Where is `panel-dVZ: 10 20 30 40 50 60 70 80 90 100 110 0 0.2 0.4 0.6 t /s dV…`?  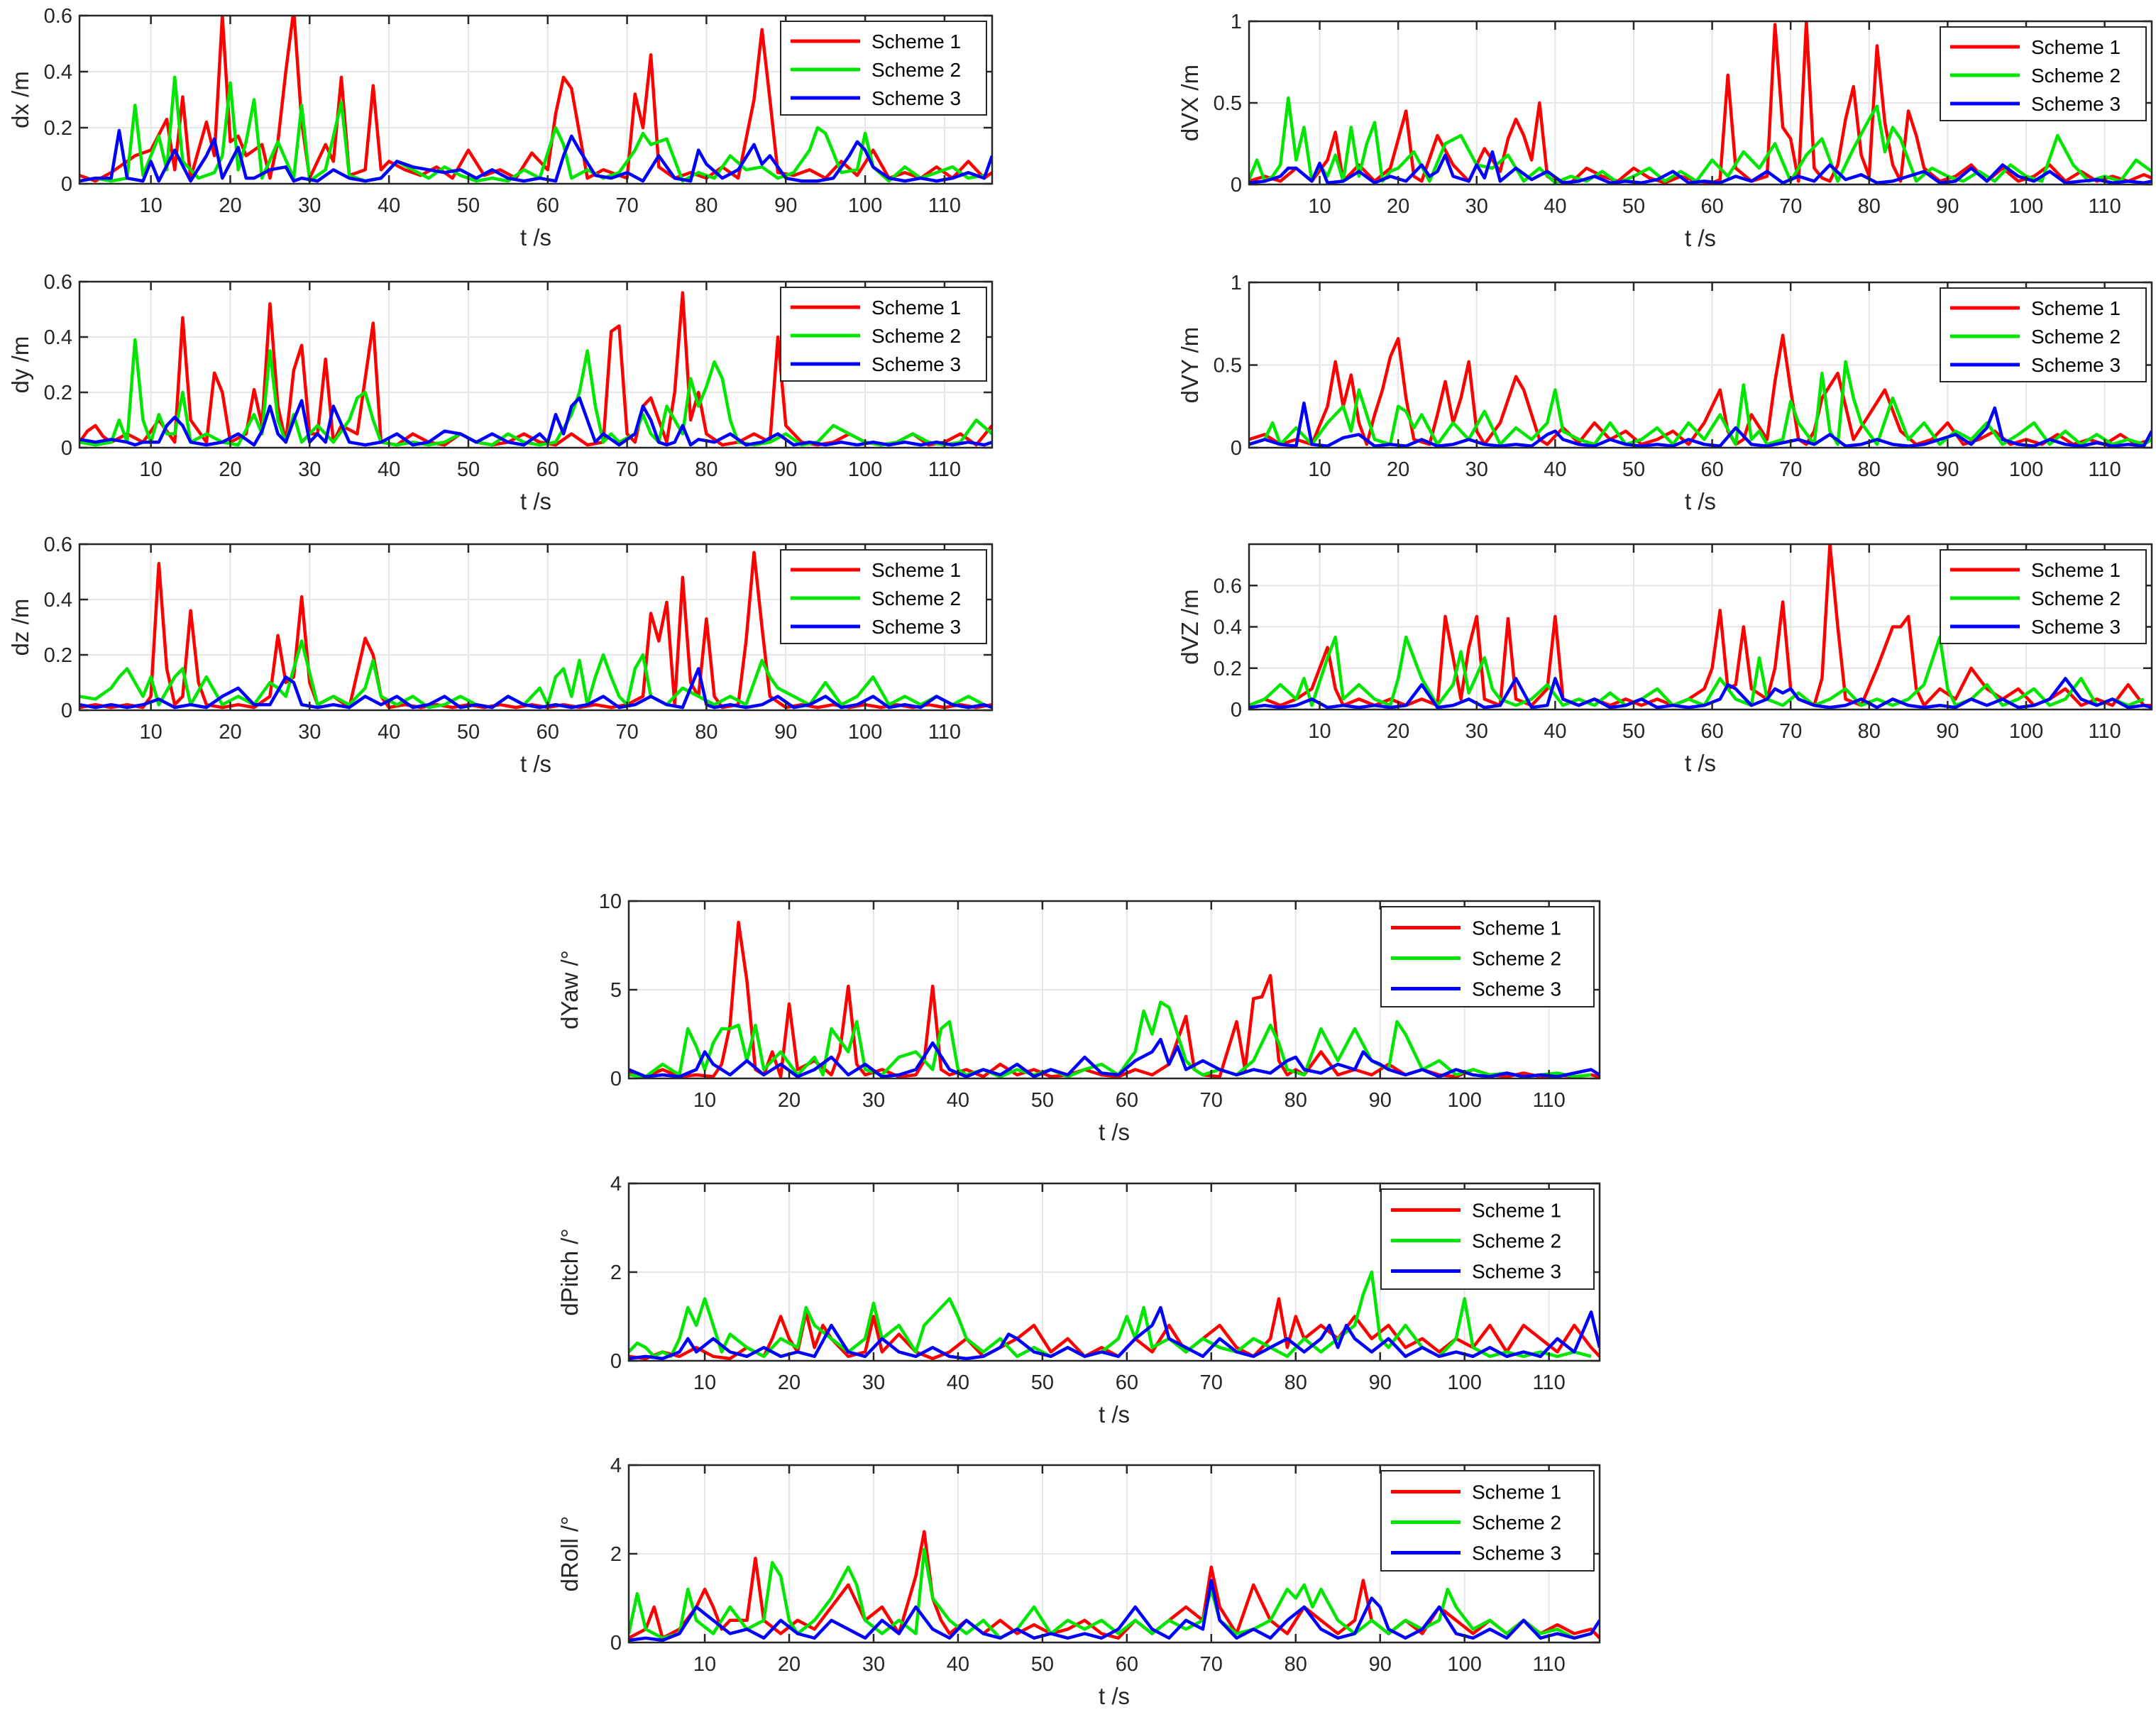 panel-dVZ: 10 20 30 40 50 60 70 80 90 100 110 0 0.2 0.4 0.6 t /s dV… is located at coordinates (1665, 659).